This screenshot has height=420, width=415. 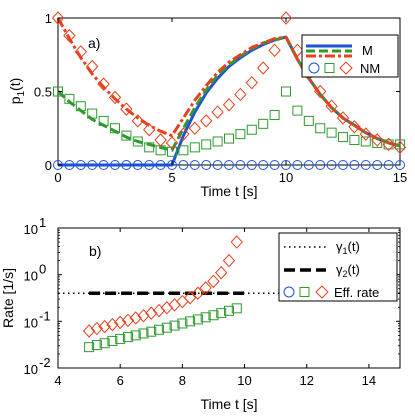 I want to click on x-tick-label-0-0: 0, so click(x=57, y=177).